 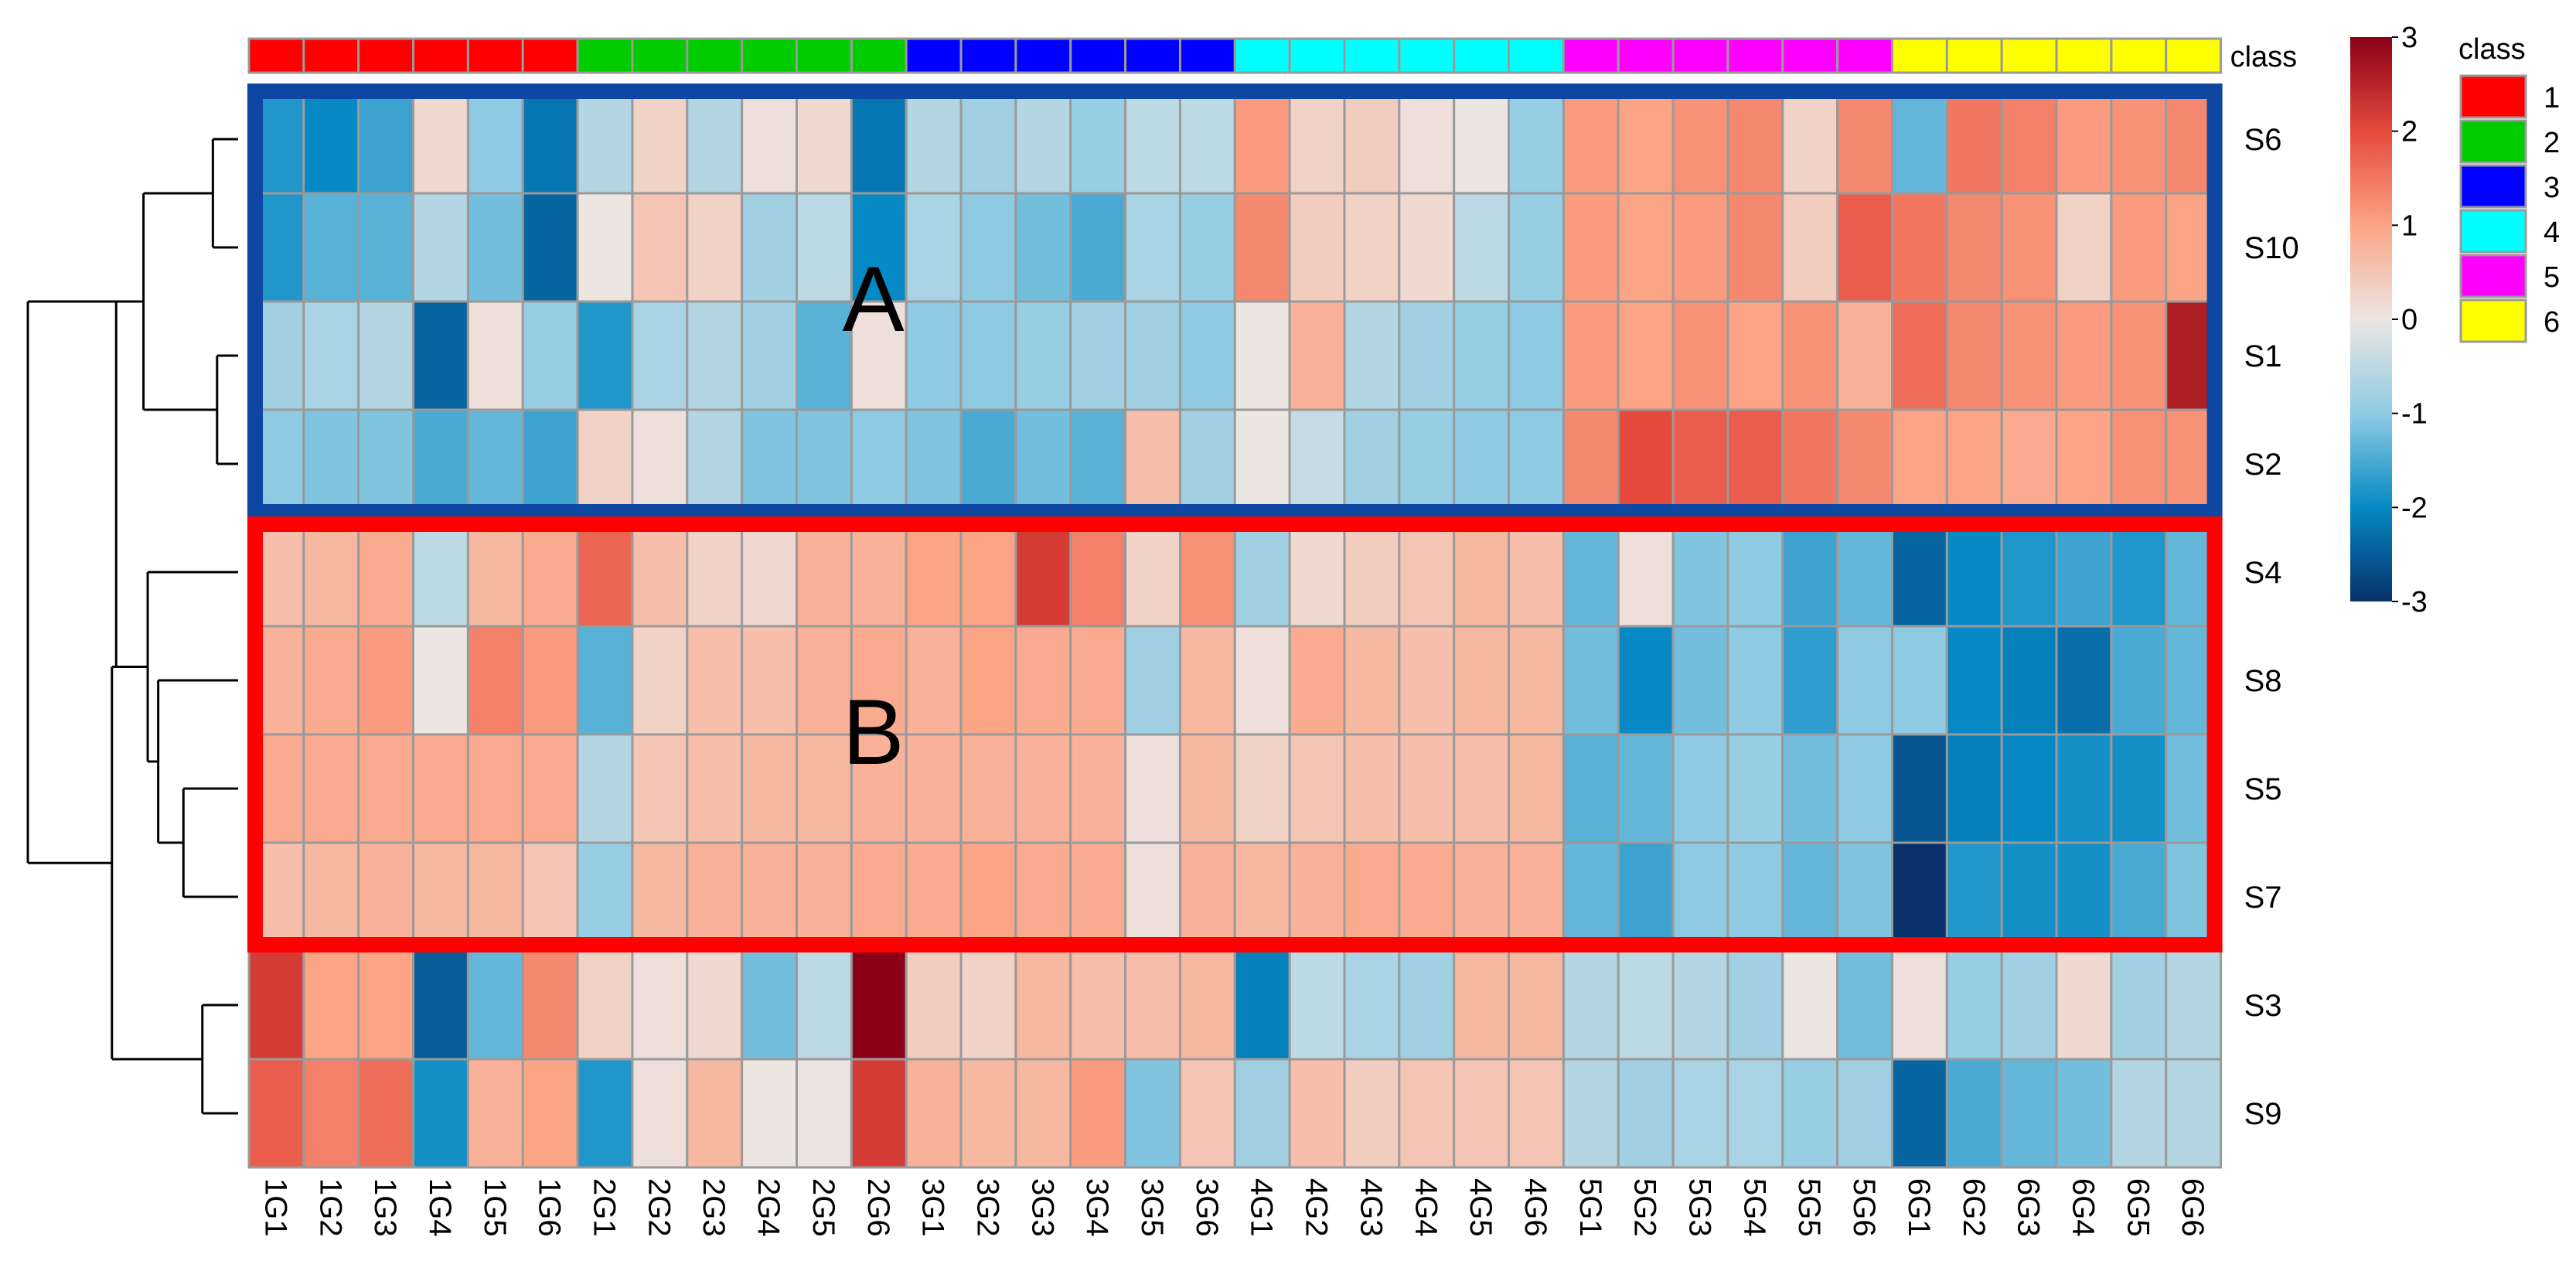 I want to click on column-label: 5G2, so click(x=1645, y=1207).